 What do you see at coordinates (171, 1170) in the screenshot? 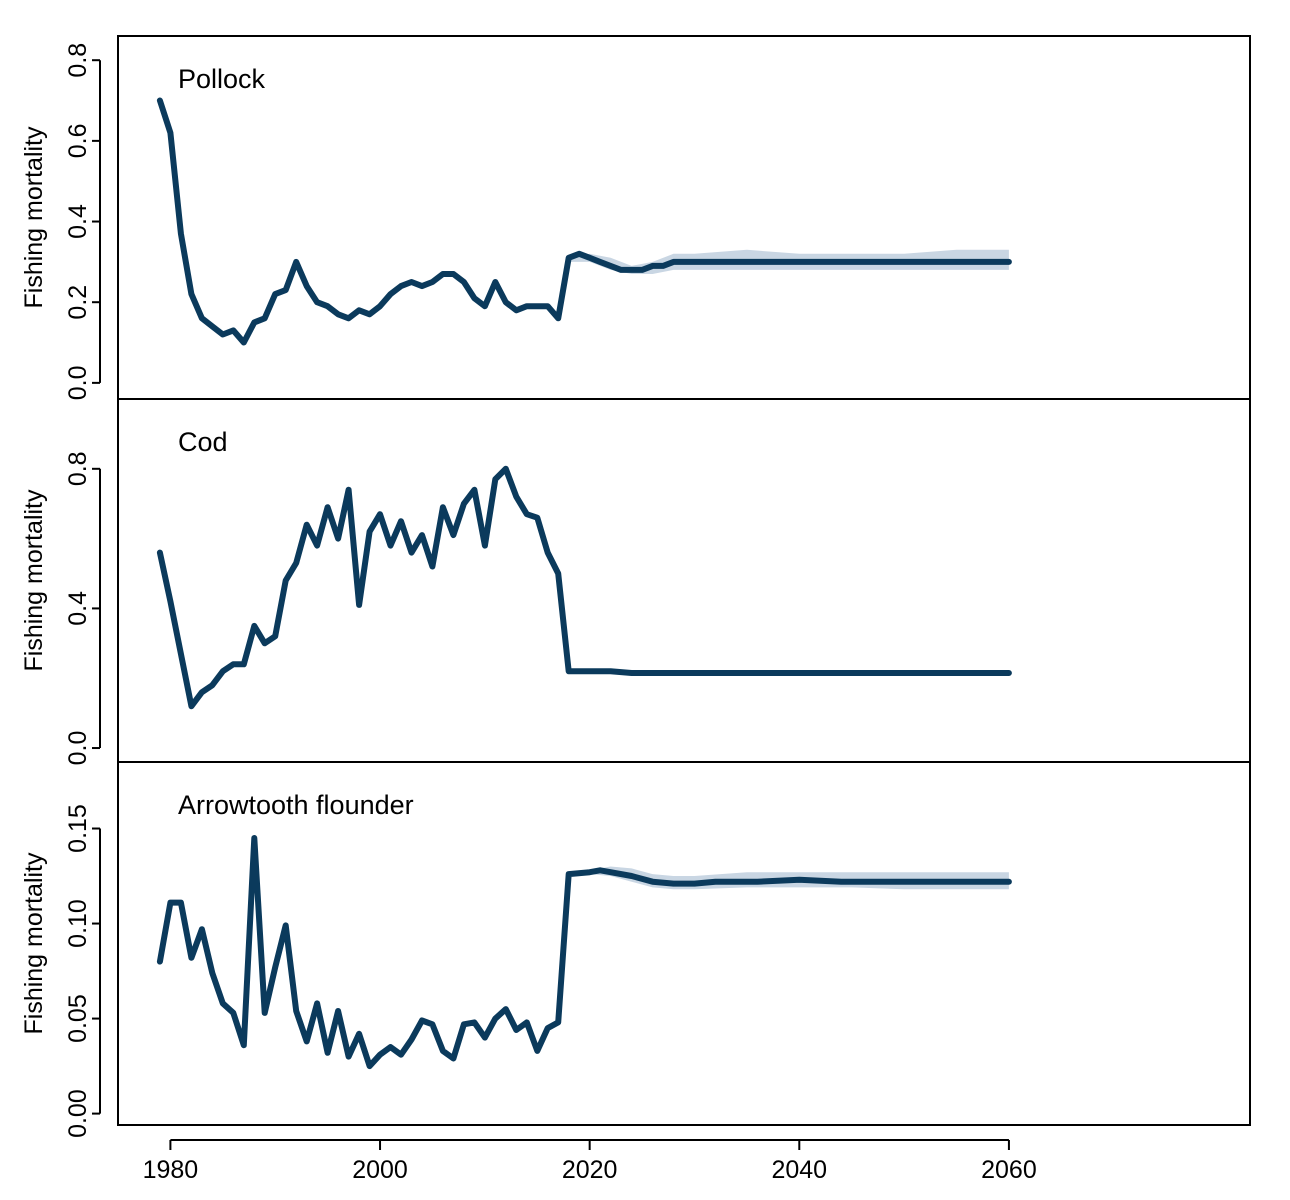
I see `x-tick-label: 1980` at bounding box center [171, 1170].